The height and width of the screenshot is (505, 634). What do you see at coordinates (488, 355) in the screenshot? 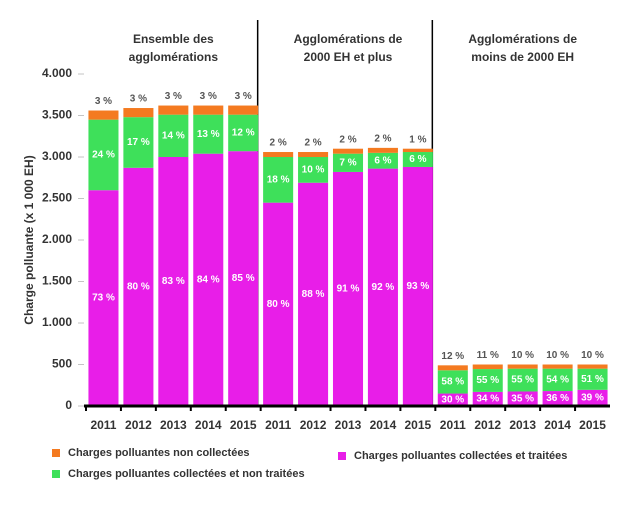
I see `value-label: 11 %` at bounding box center [488, 355].